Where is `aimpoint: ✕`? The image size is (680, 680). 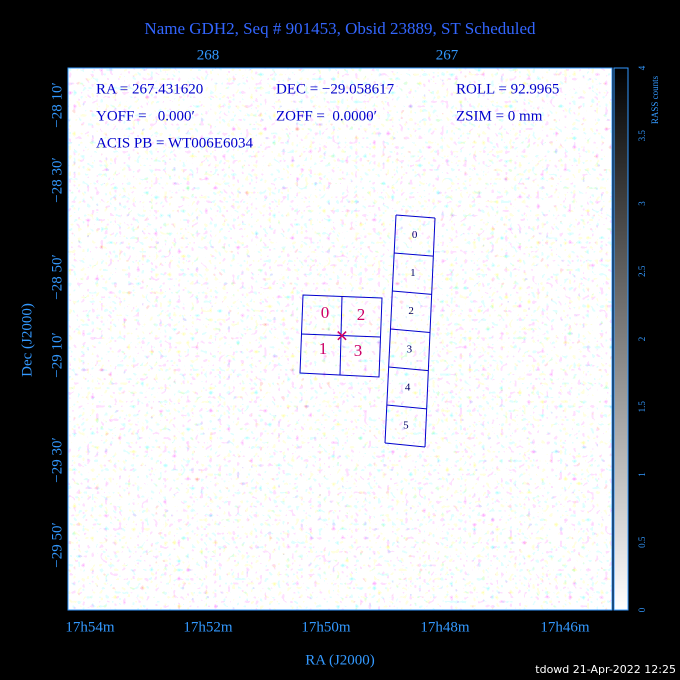 aimpoint: ✕ is located at coordinates (341, 337).